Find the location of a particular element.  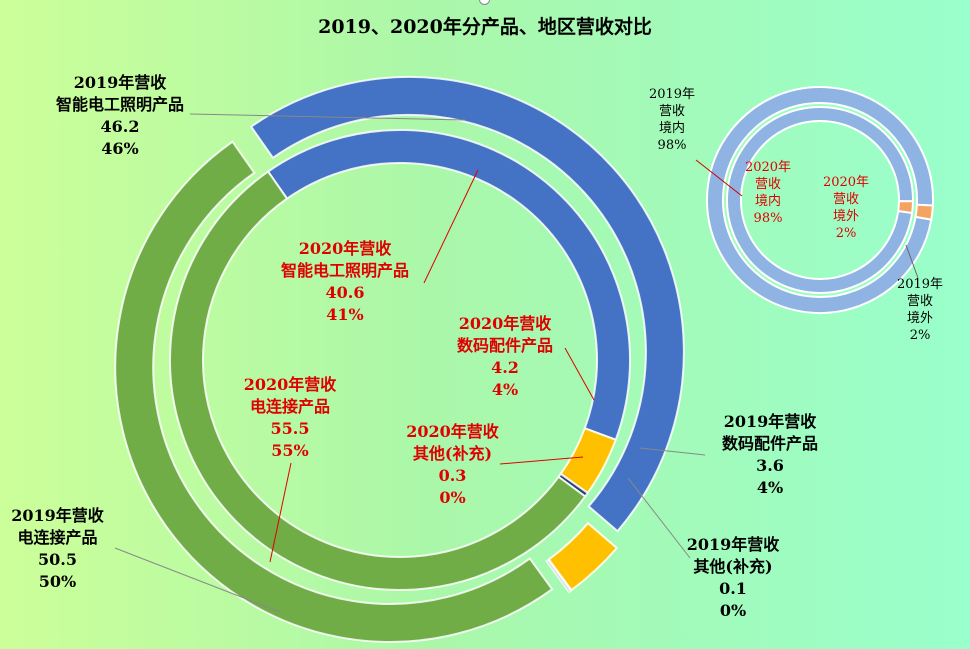

chart-title: 2019、2020年分产品、地区营收对比 is located at coordinates (485, 27).